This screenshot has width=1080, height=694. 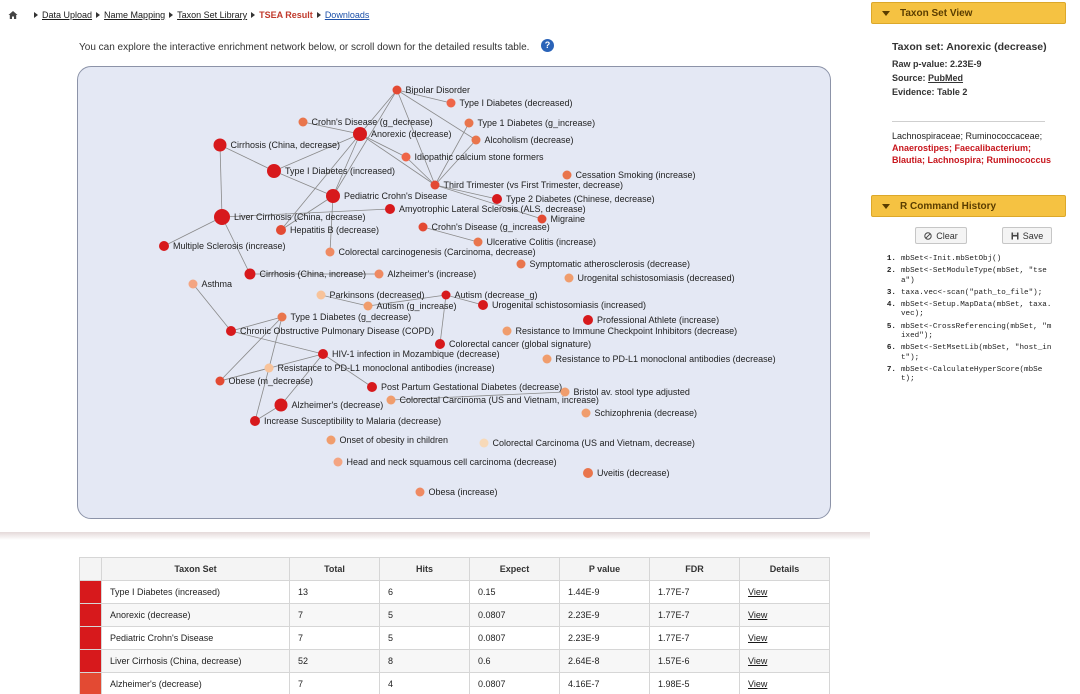 I want to click on network-node: Idiopathic calcium stone formers, so click(x=473, y=157).